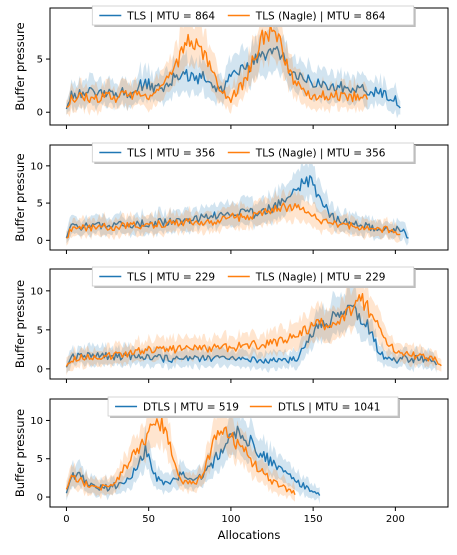 This screenshot has height=555, width=457. I want to click on legend-label: DTLS | MTU = 519, so click(191, 408).